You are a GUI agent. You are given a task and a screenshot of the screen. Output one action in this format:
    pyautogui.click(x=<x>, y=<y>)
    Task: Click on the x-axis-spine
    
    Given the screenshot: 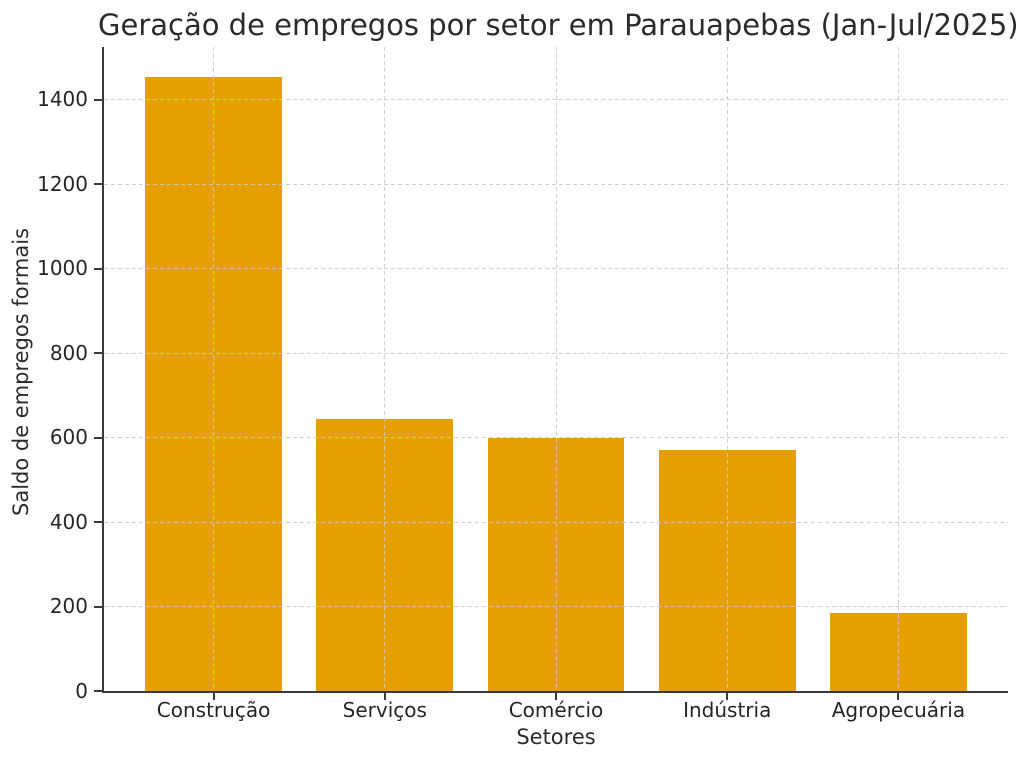 What is the action you would take?
    pyautogui.click(x=555, y=692)
    